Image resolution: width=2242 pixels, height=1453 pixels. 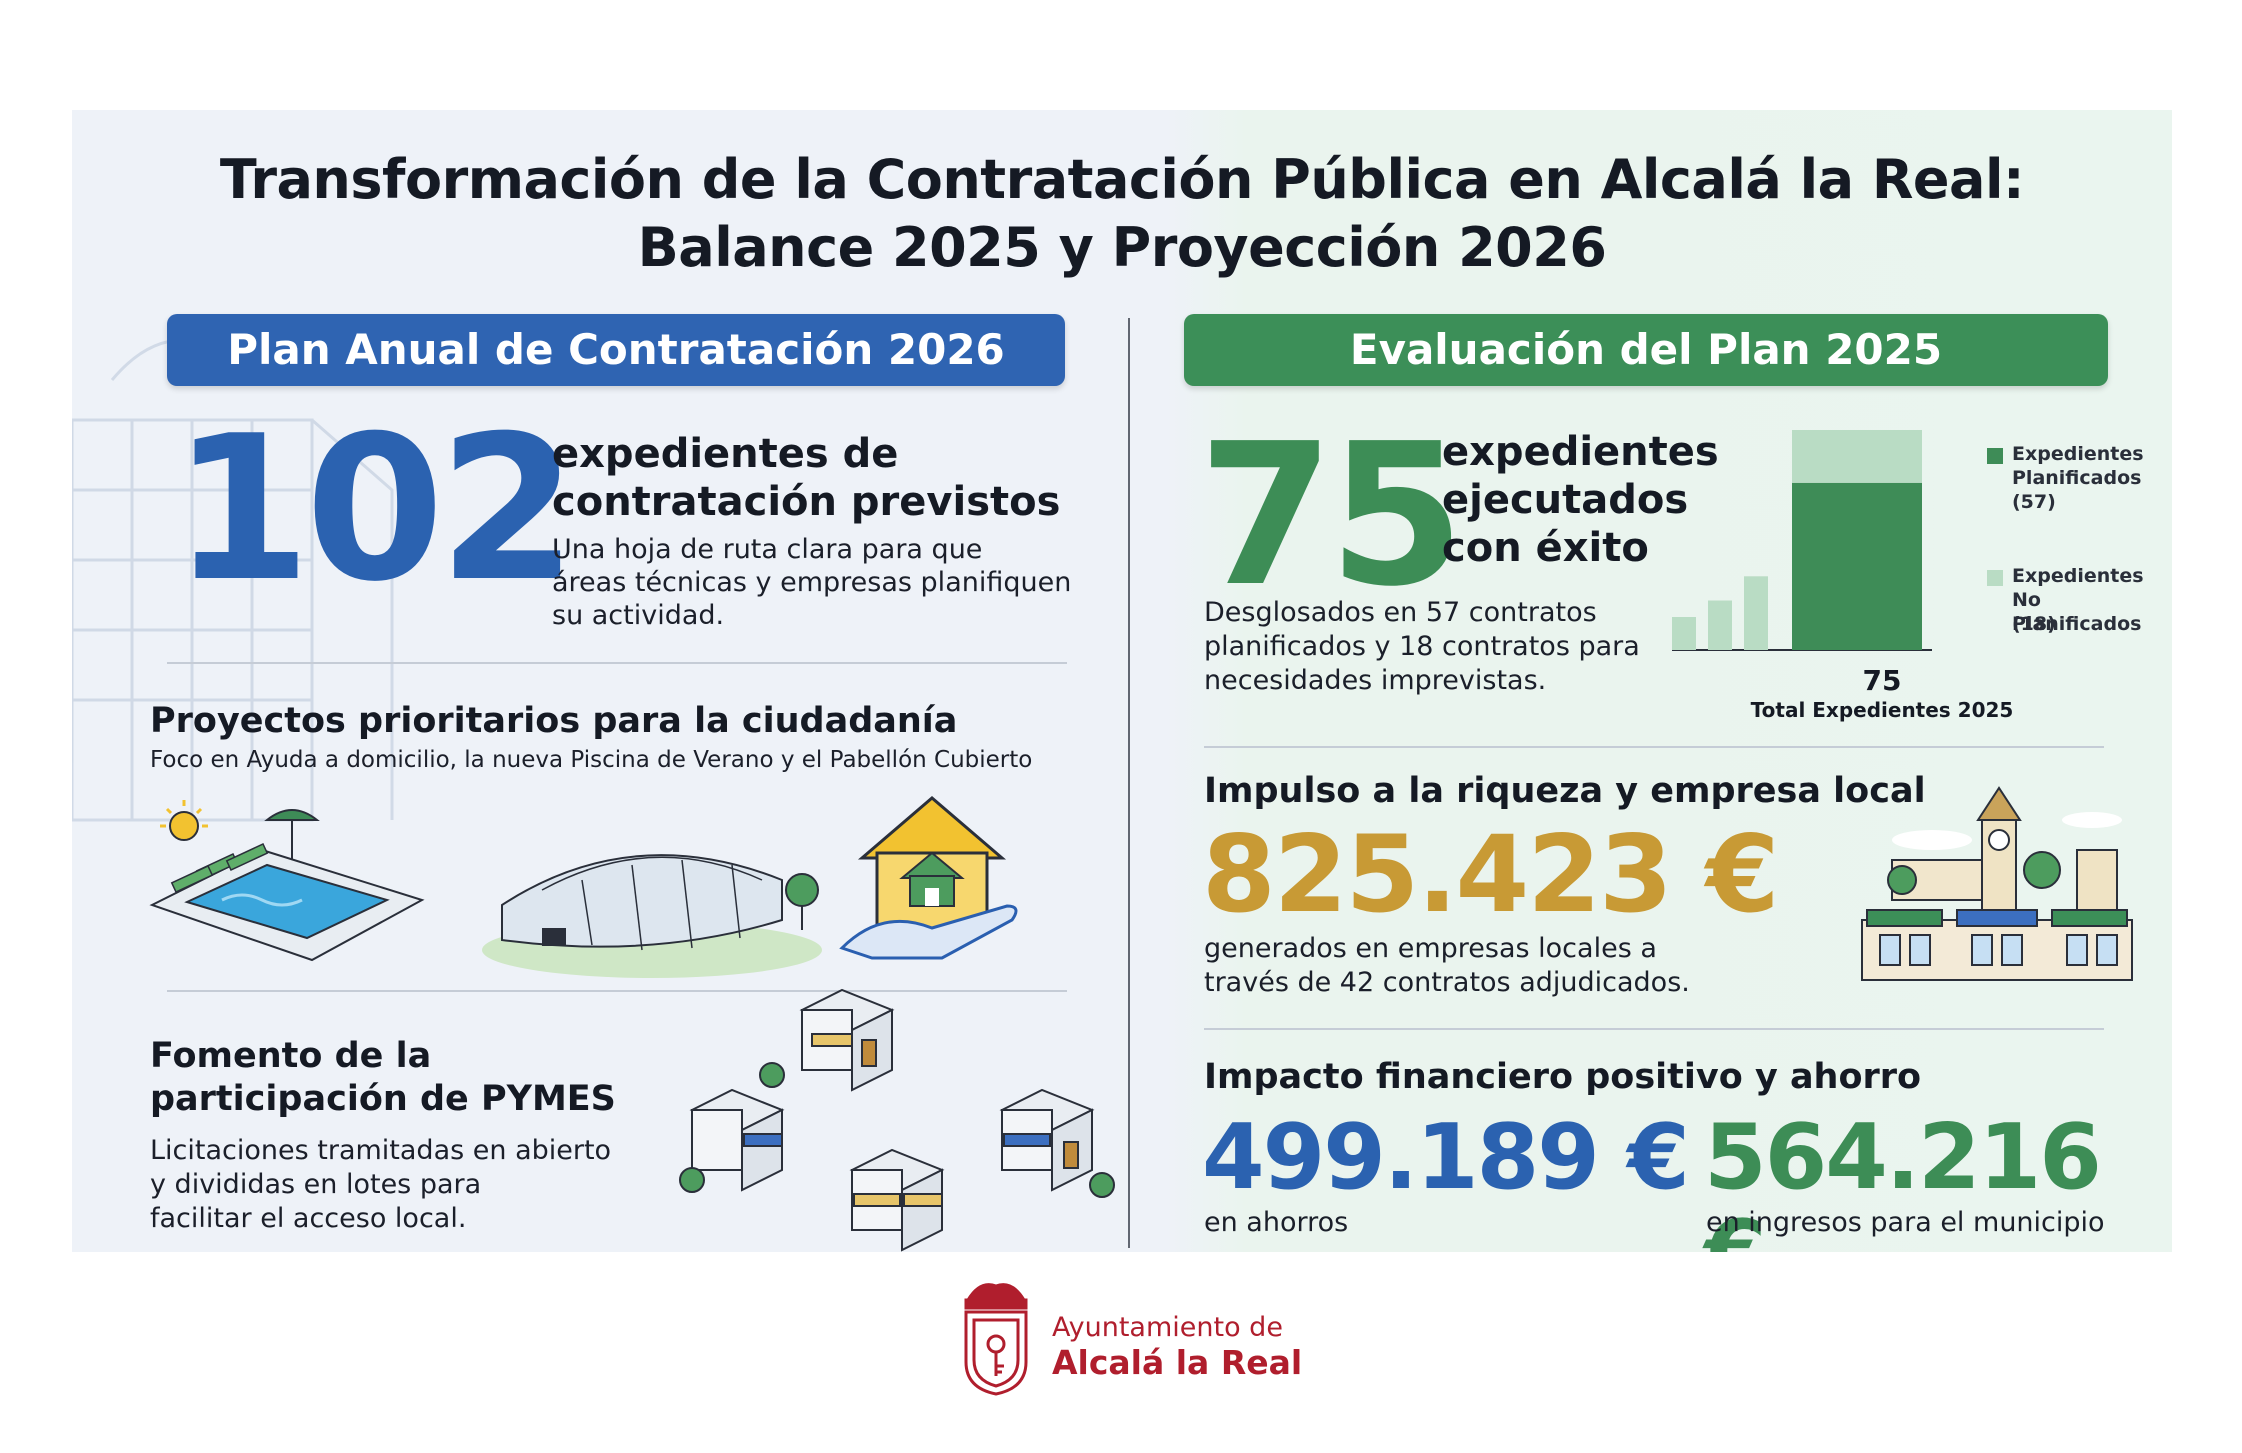 What do you see at coordinates (1565, 791) in the screenshot?
I see `wealth-title: Impulso a la riqueza y empresa local` at bounding box center [1565, 791].